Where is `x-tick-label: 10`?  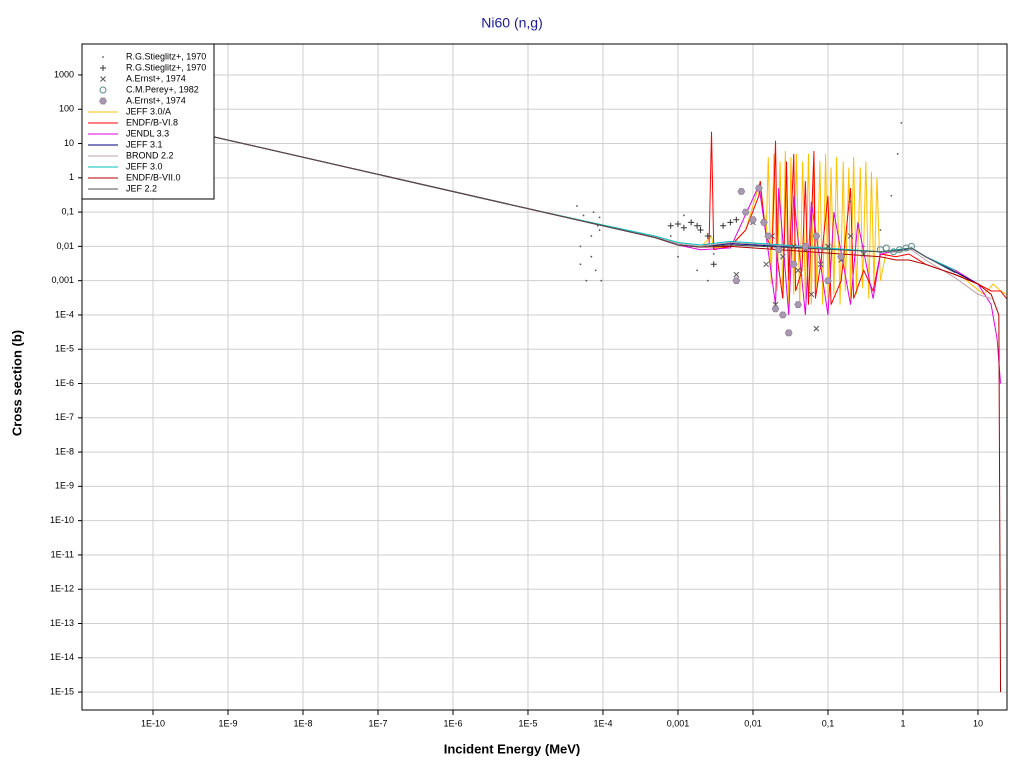 x-tick-label: 10 is located at coordinates (978, 723).